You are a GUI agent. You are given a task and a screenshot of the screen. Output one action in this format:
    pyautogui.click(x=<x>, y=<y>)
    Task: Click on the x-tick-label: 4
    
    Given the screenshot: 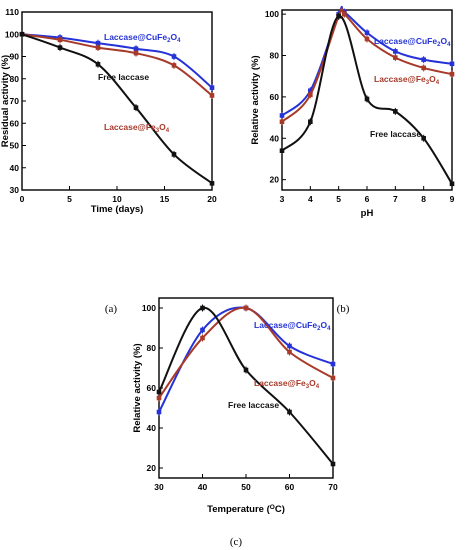 What is the action you would take?
    pyautogui.click(x=310, y=199)
    